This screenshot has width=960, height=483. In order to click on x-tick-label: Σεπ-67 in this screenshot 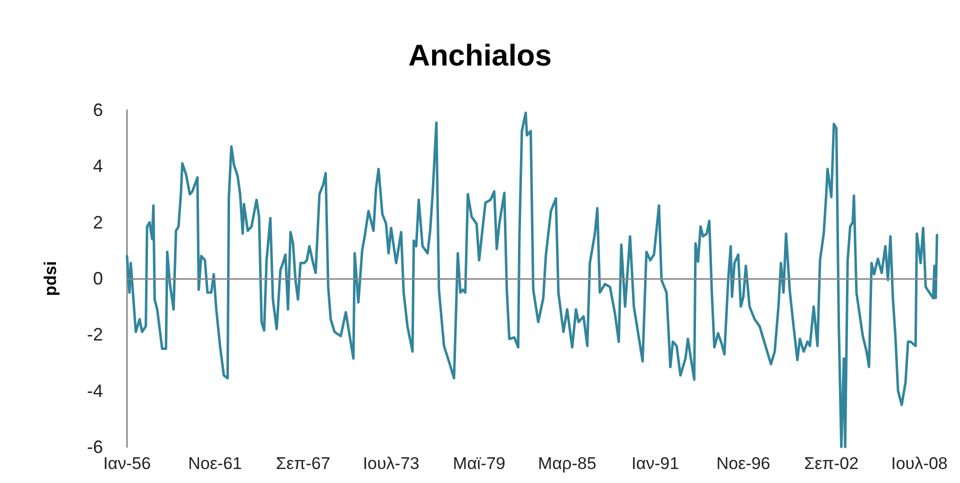, I will do `click(303, 463)`.